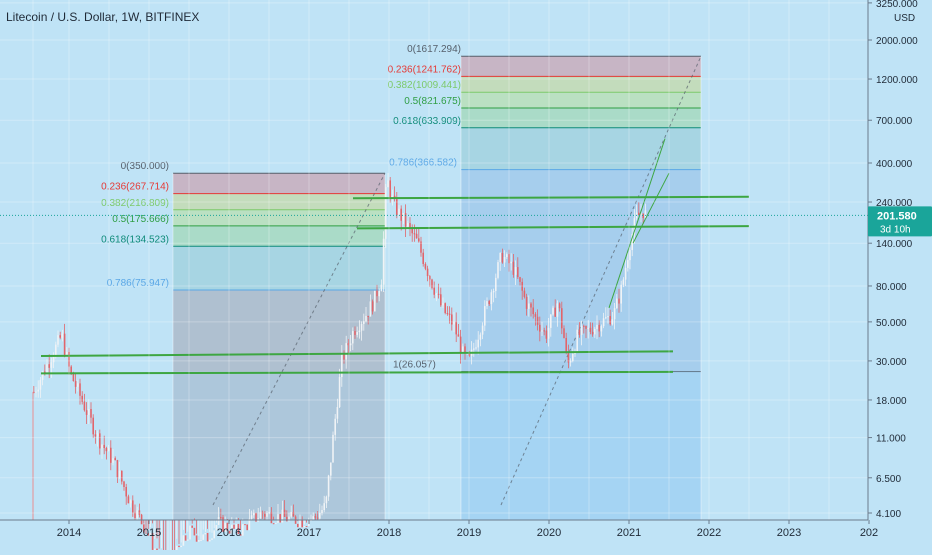 Image resolution: width=932 pixels, height=555 pixels. What do you see at coordinates (900, 221) in the screenshot?
I see `current-price-tag` at bounding box center [900, 221].